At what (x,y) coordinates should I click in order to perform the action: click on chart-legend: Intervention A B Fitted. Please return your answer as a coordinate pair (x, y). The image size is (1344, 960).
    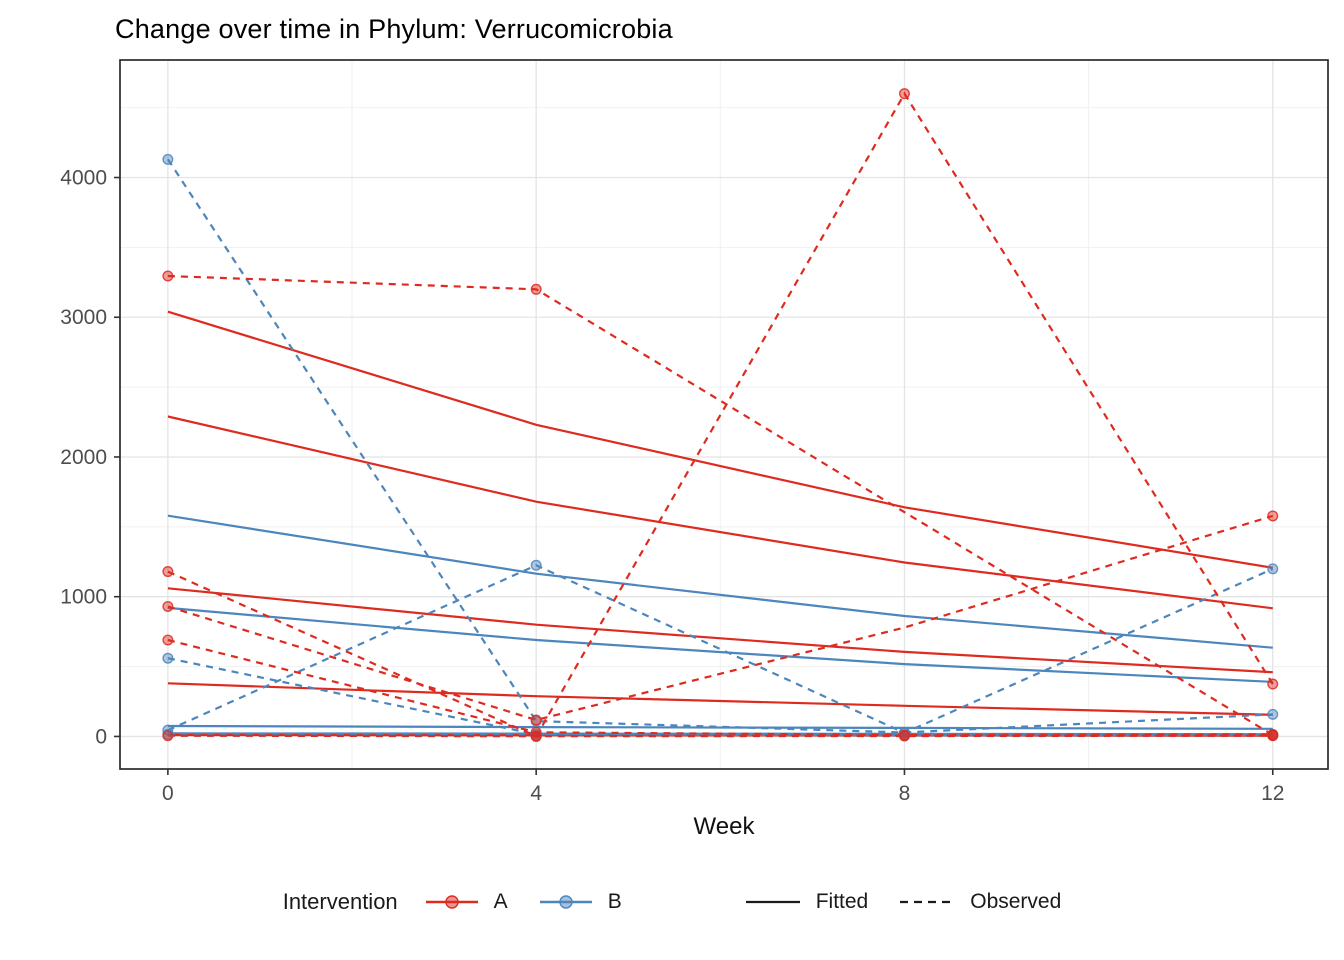
    Looking at the image, I should click on (672, 902).